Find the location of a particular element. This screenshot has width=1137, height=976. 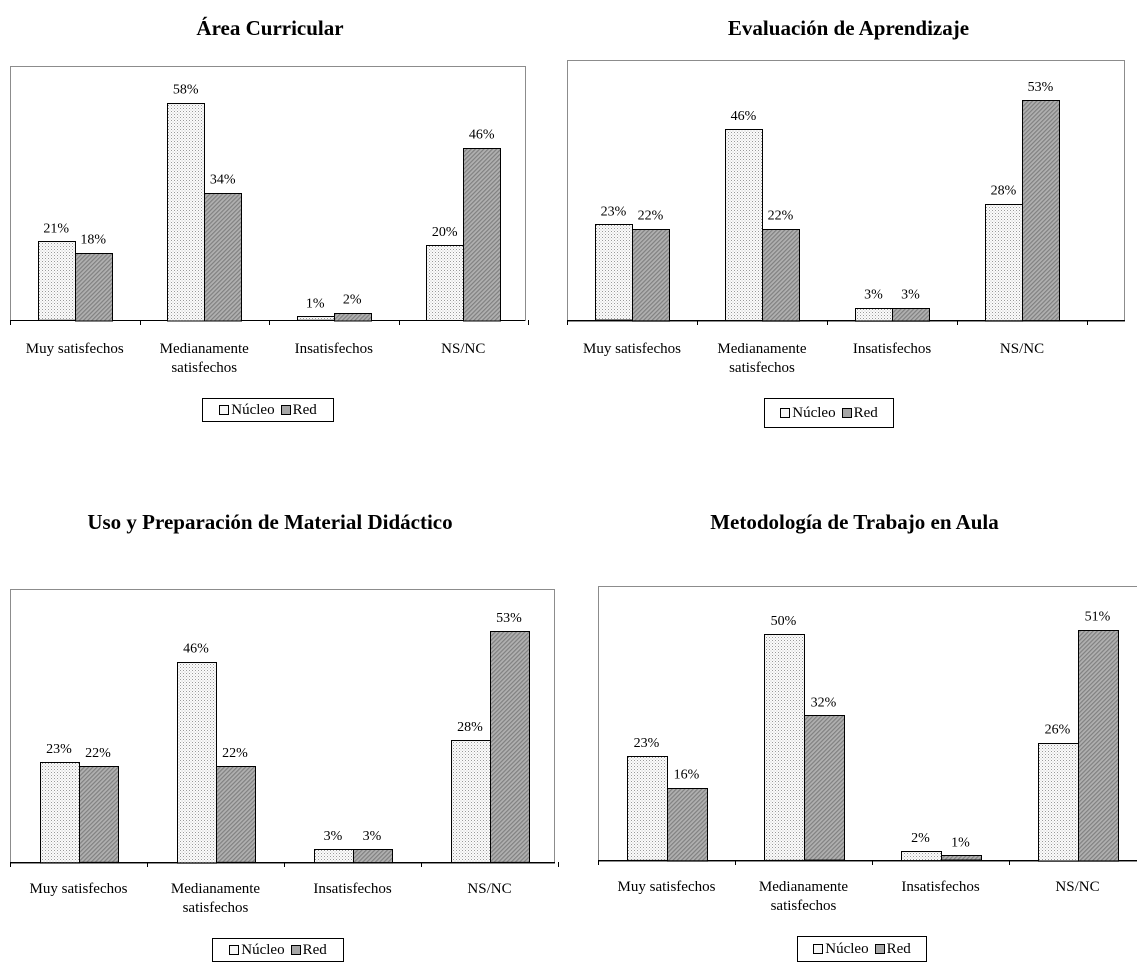

data-label: 18% is located at coordinates (93, 240).